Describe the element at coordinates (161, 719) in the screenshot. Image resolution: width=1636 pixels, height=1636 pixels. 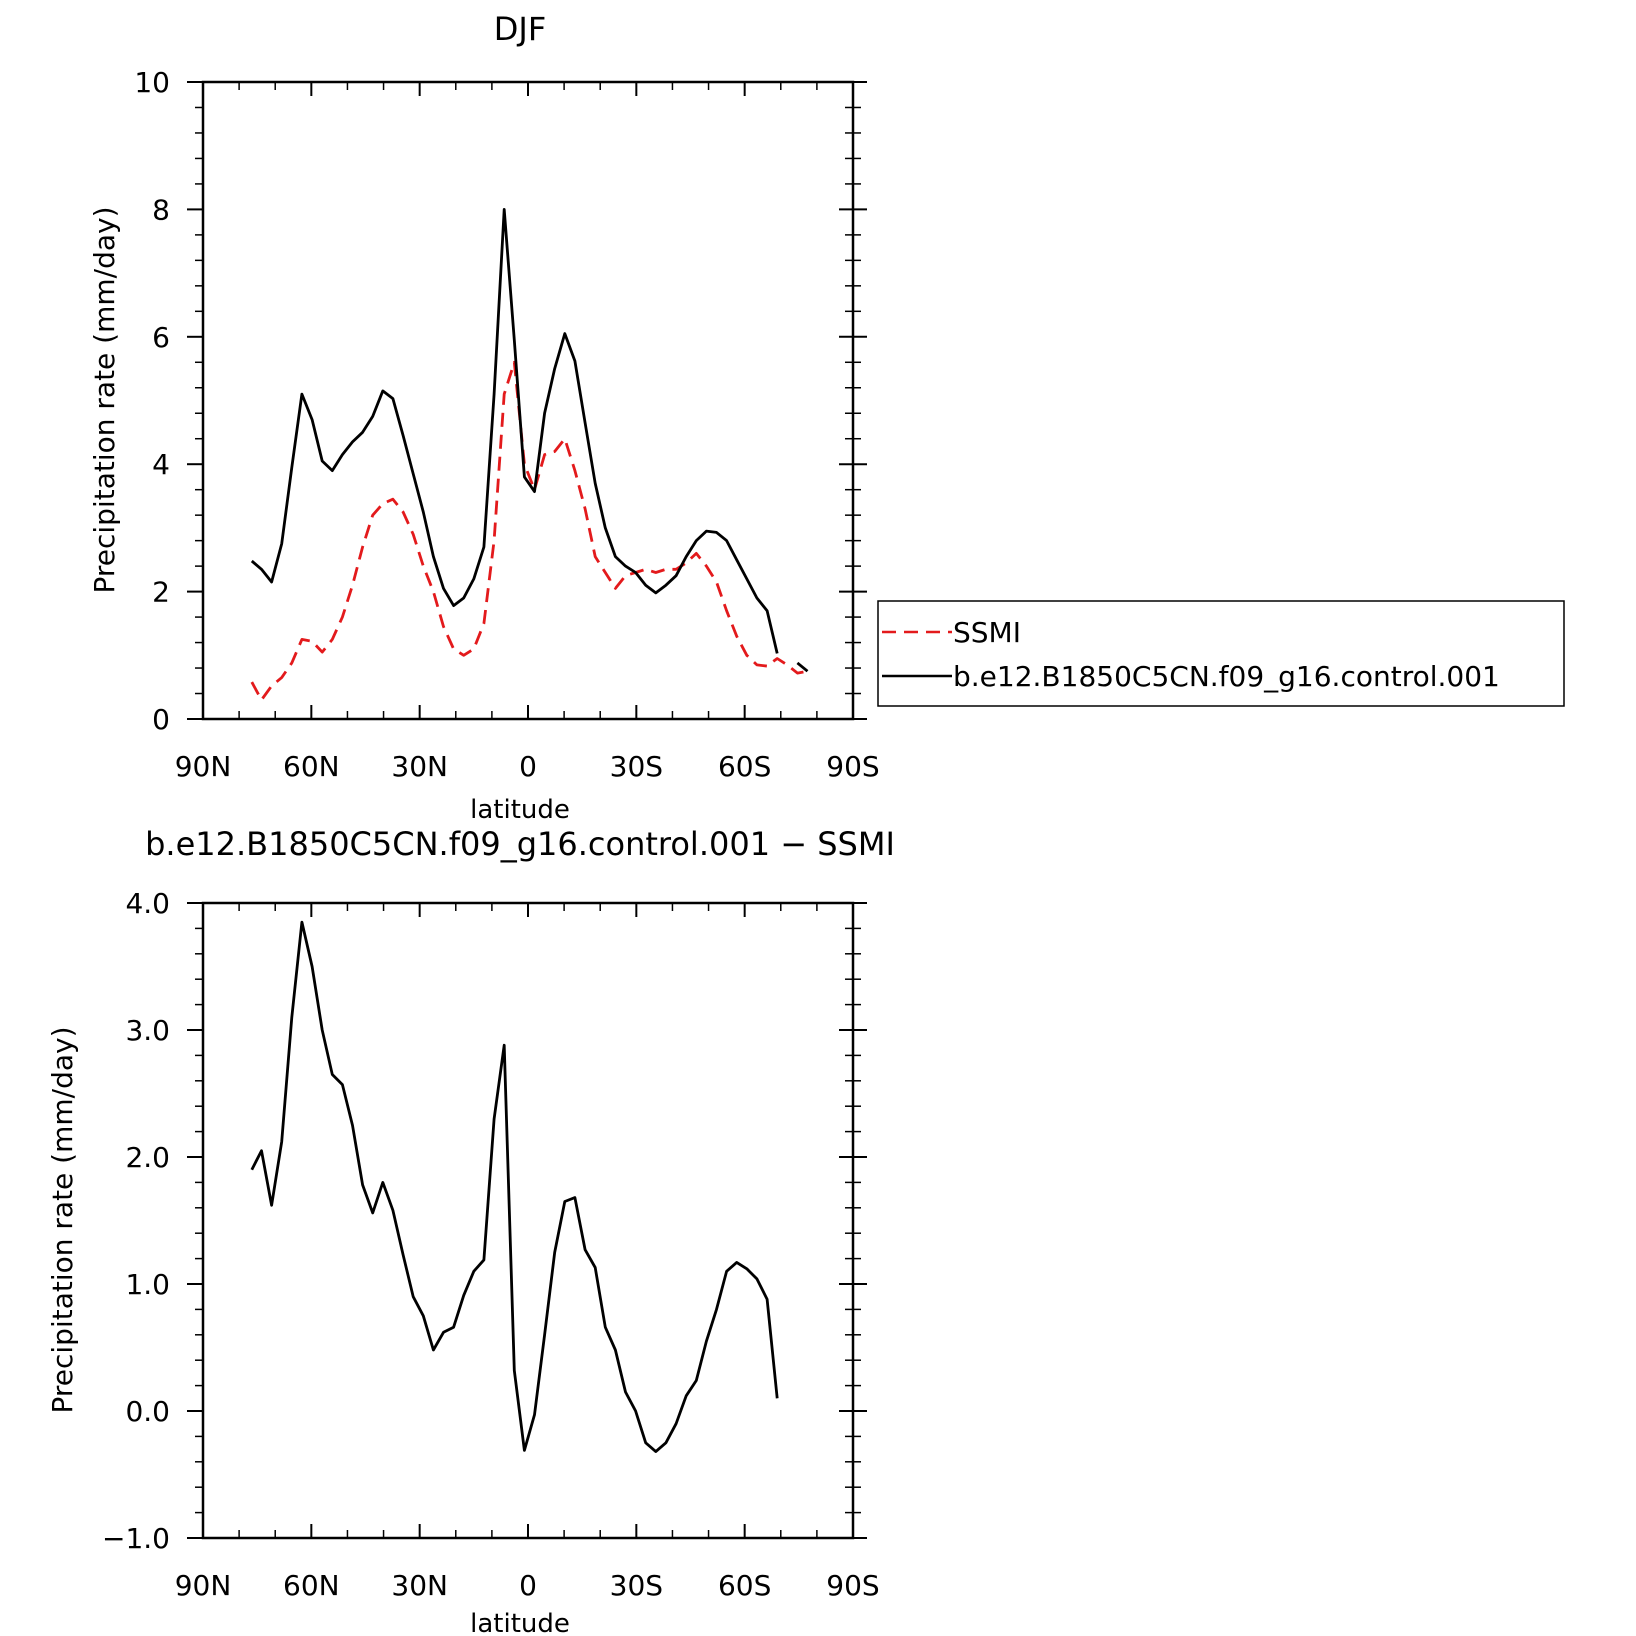
I see `y-tick-label: 0` at that location.